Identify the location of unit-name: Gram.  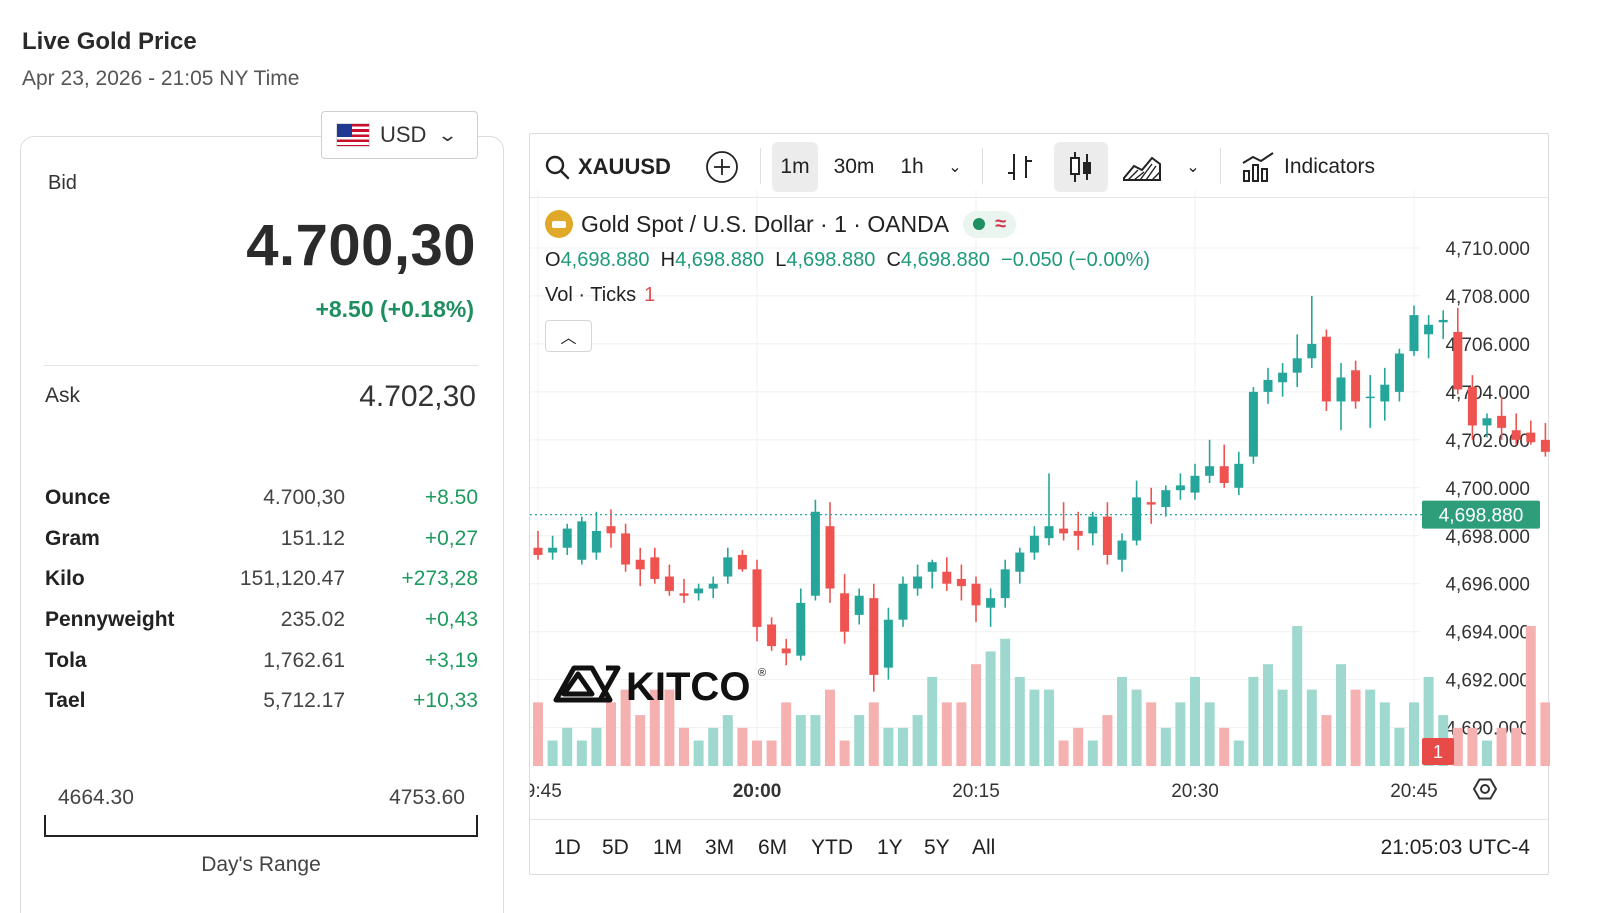
(72, 538).